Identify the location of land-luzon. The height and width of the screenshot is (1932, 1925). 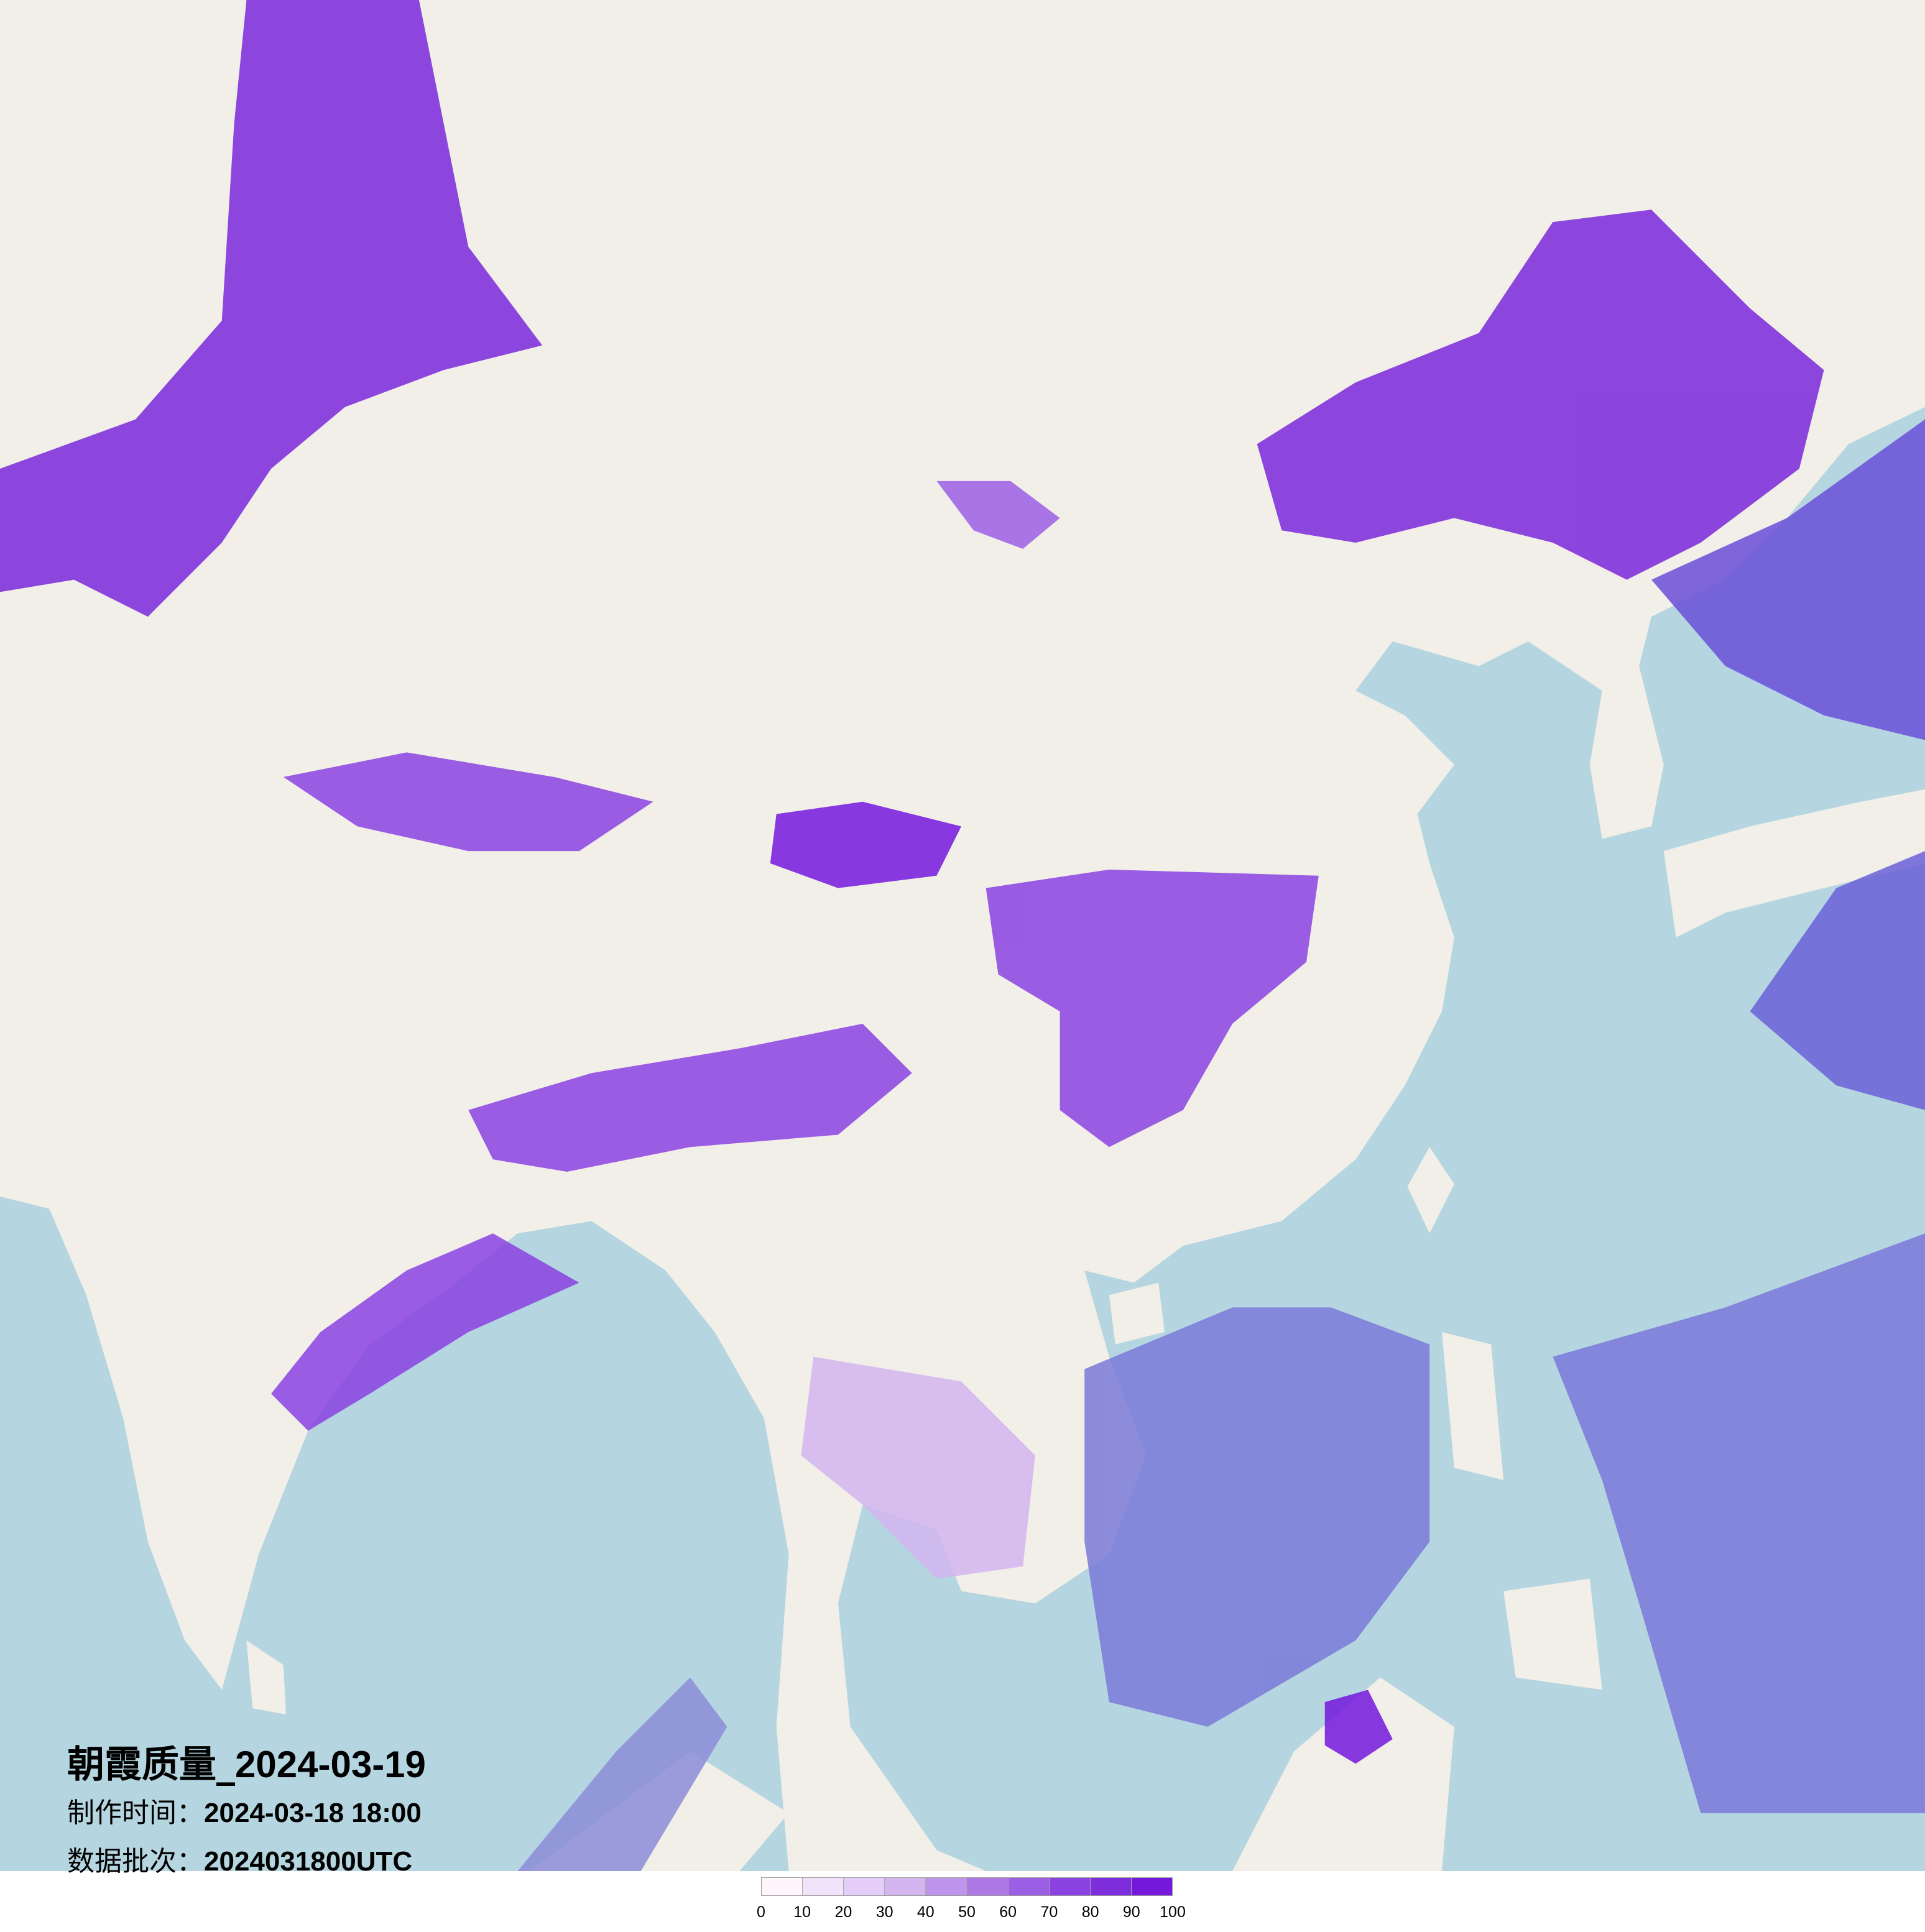
(1473, 1407).